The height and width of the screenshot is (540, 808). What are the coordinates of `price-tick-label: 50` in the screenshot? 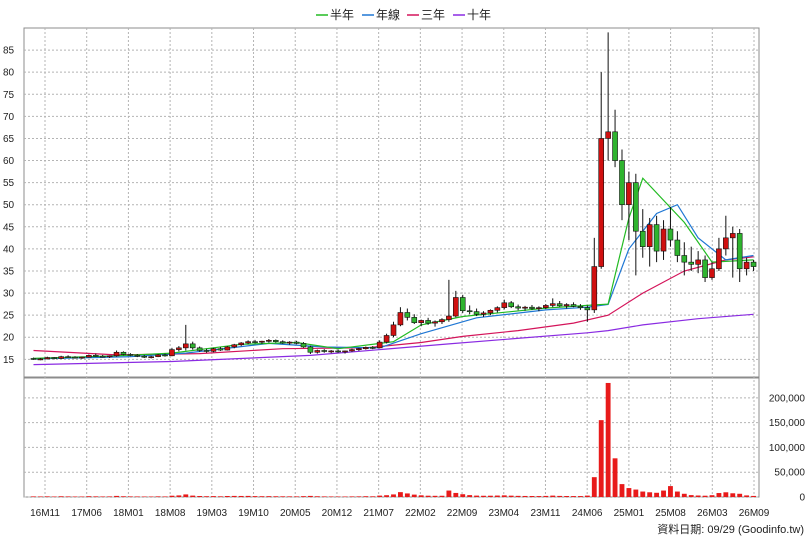 It's located at (9, 205).